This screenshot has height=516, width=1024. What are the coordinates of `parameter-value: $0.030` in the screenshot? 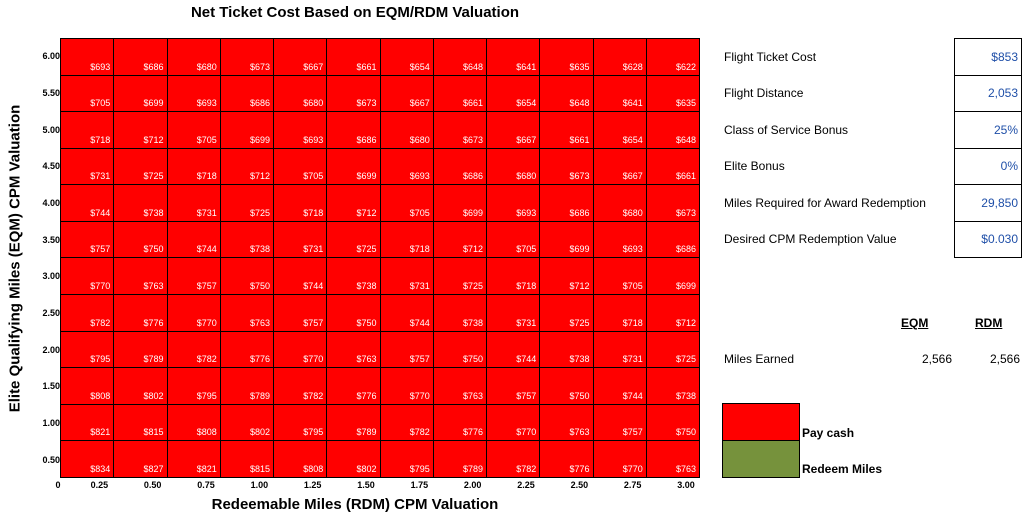 It's located at (988, 239).